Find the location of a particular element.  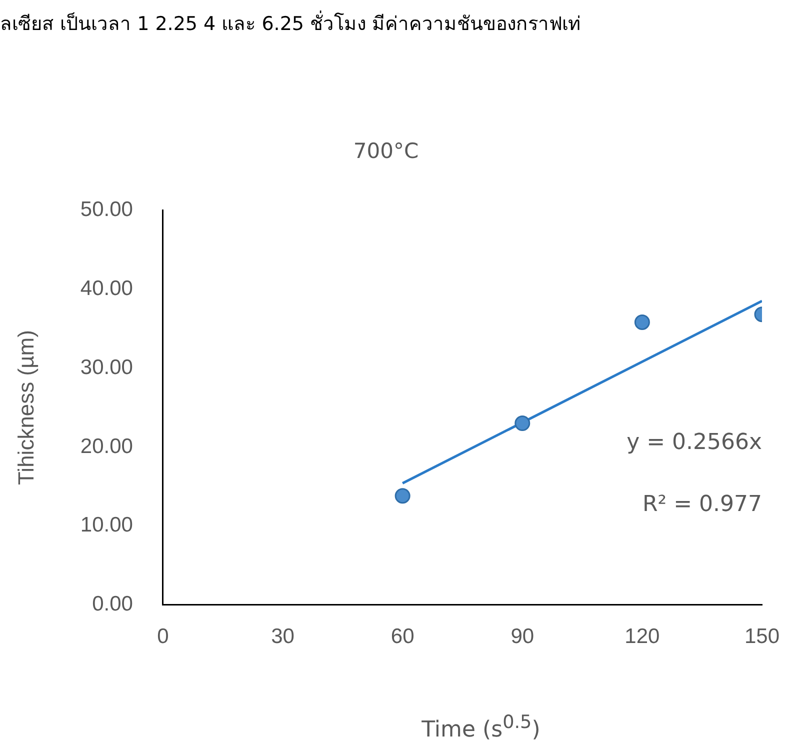

chart-title: 700°C is located at coordinates (386, 151).